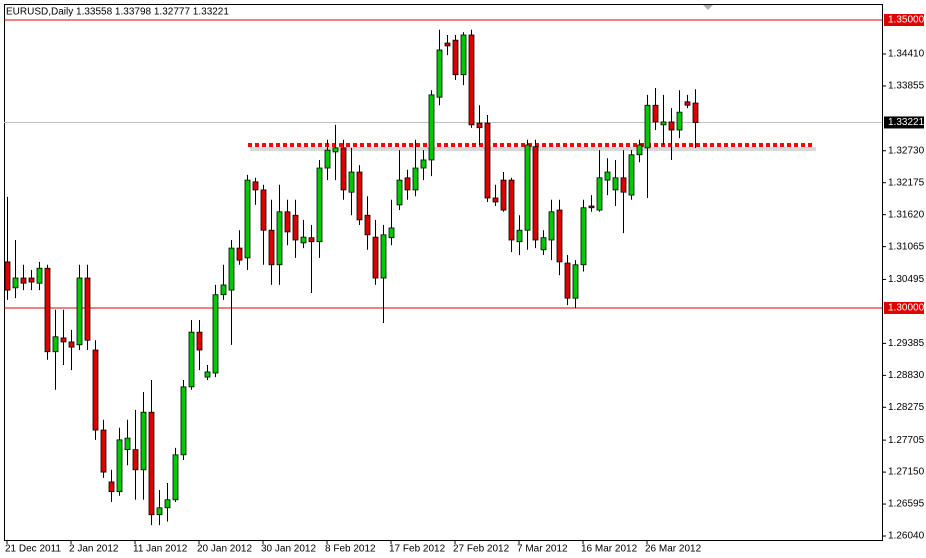 This screenshot has width=926, height=558. Describe the element at coordinates (906, 279) in the screenshot. I see `y-tick-label: 1.30495` at that location.